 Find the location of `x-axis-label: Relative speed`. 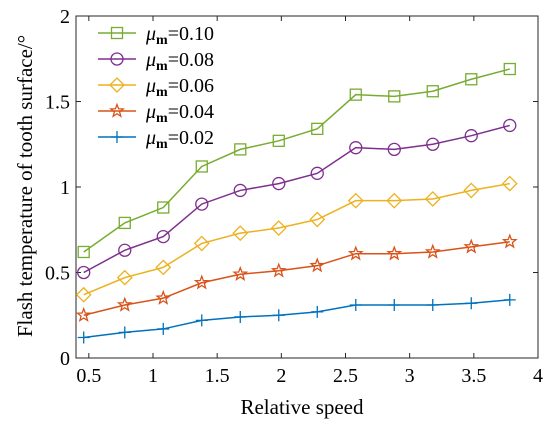

x-axis-label: Relative speed is located at coordinates (302, 407).